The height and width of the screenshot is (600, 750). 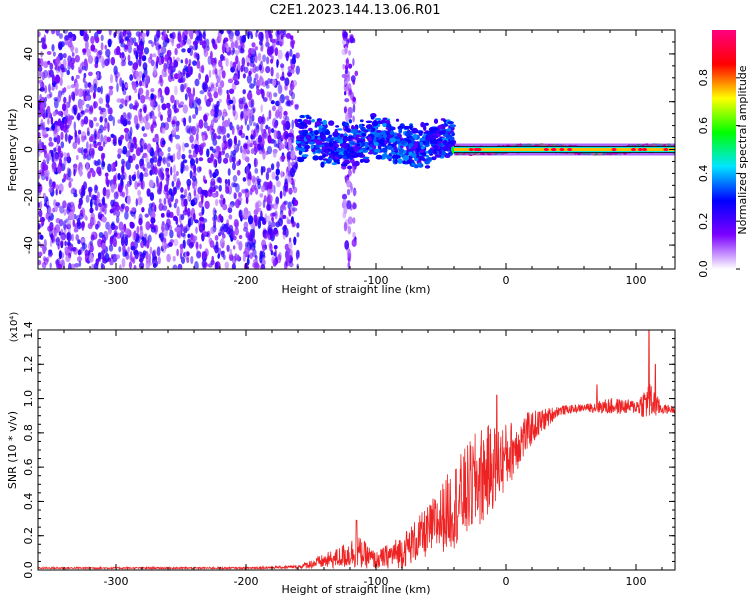 What do you see at coordinates (28, 365) in the screenshot?
I see `y-tick-label: 1.2` at bounding box center [28, 365].